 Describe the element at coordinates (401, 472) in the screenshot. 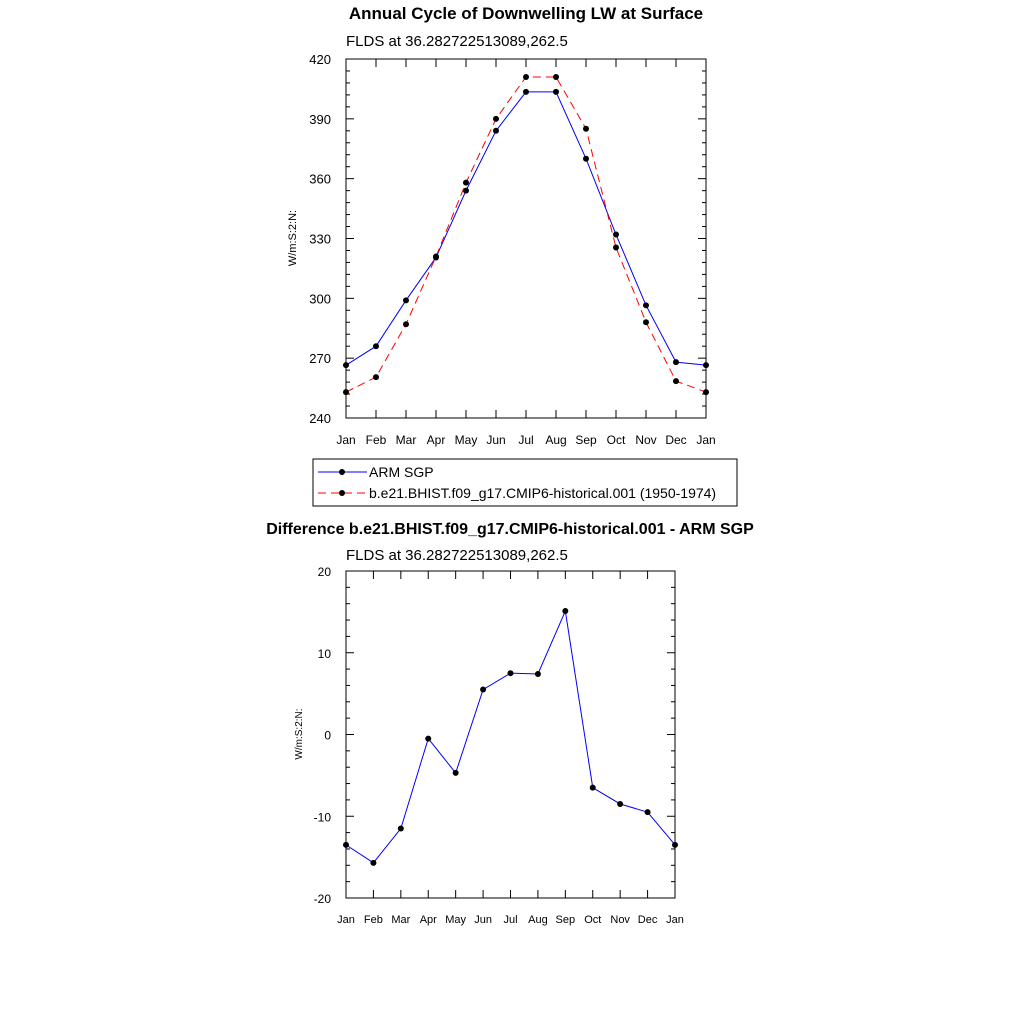

I see `legend-label-series-1: ARM SGP` at that location.